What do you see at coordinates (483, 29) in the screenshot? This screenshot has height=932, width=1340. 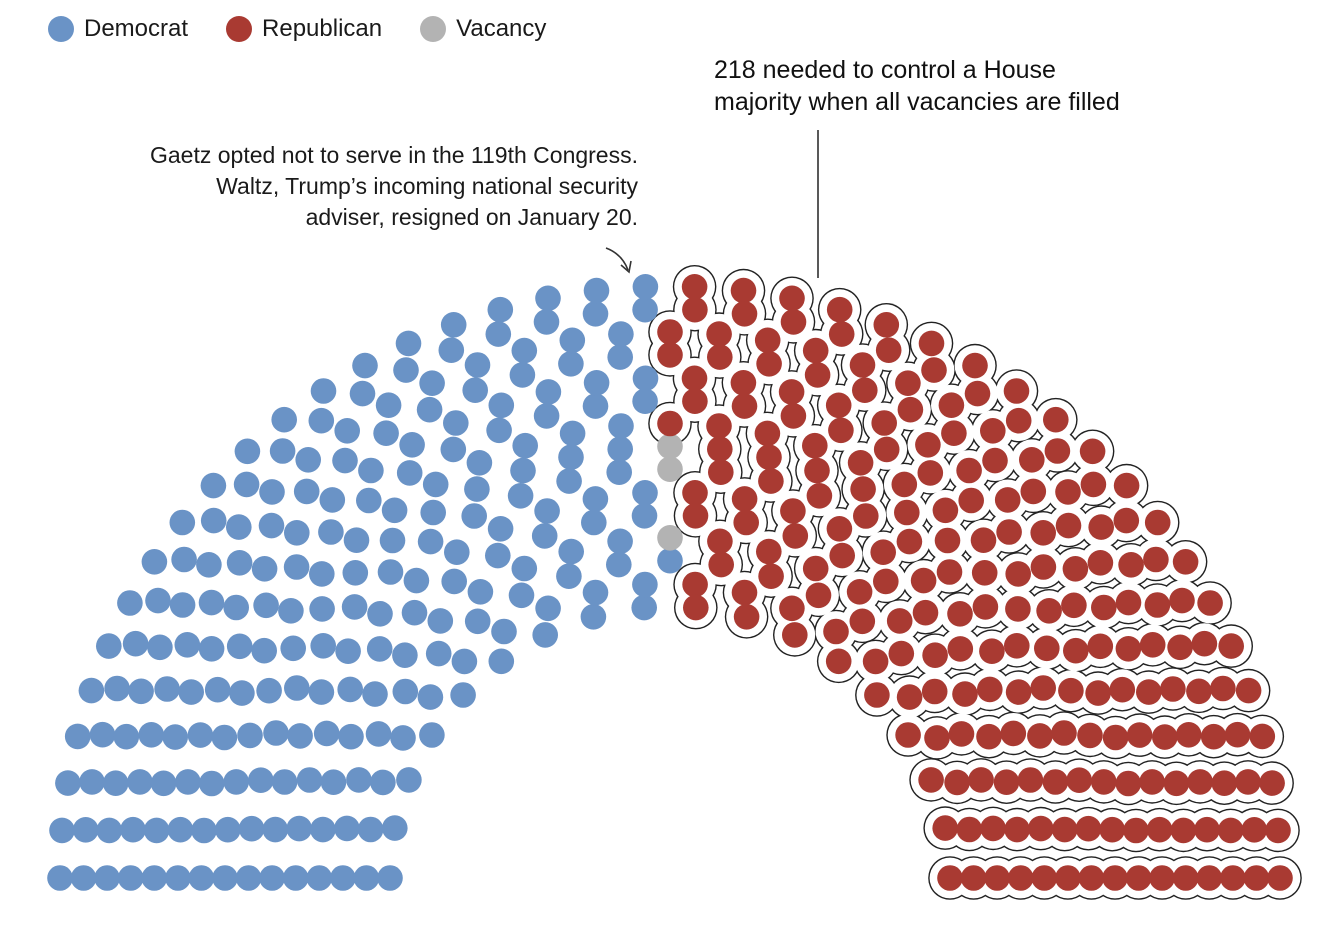 I see `legend-item-vacancy: Vacancy` at bounding box center [483, 29].